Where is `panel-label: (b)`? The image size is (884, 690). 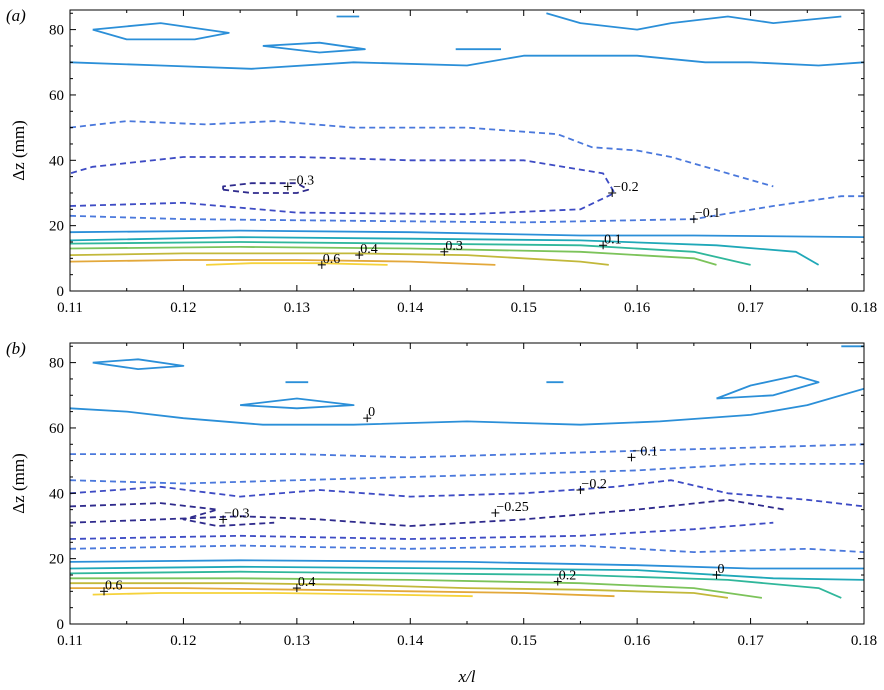
panel-label: (b) is located at coordinates (16, 348).